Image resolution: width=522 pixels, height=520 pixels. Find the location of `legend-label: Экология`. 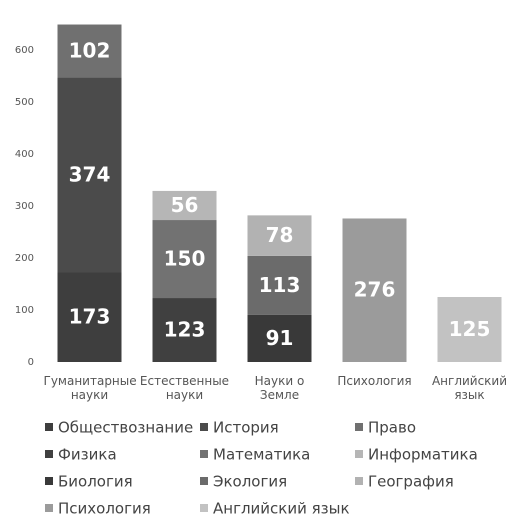

legend-label: Экология is located at coordinates (250, 482).